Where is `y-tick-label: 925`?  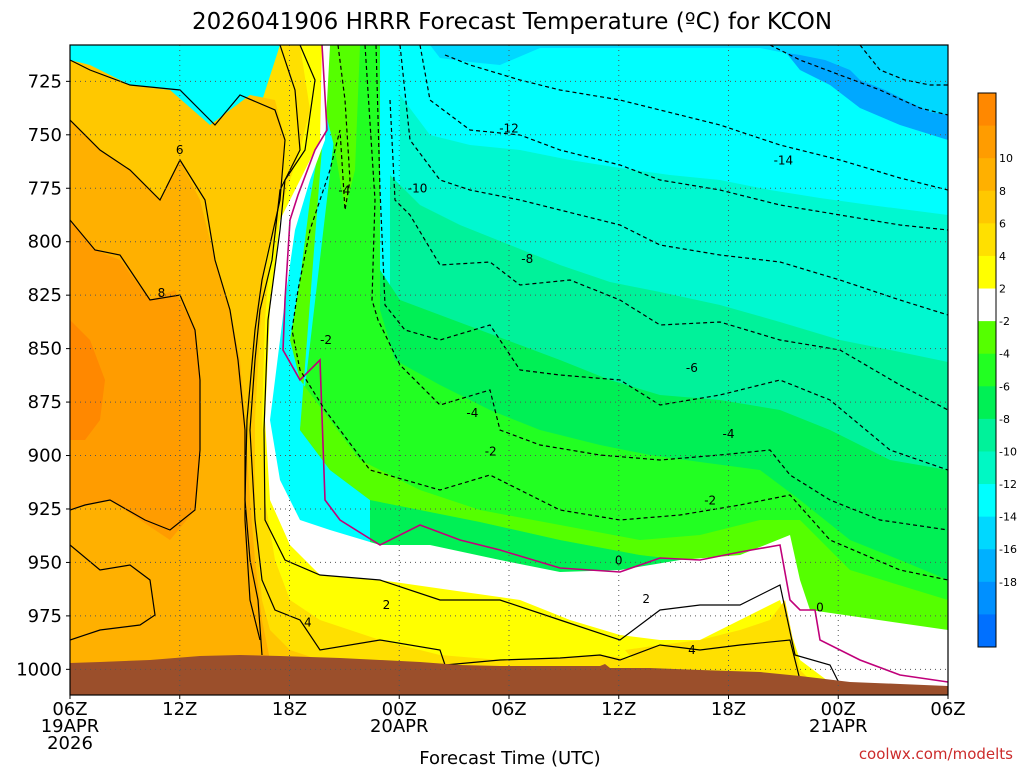
y-tick-label: 925 is located at coordinates (45, 509).